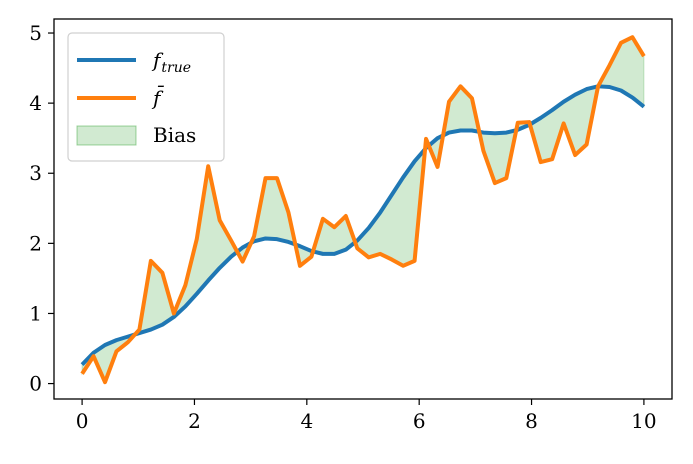 This screenshot has width=693, height=464. Describe the element at coordinates (35, 103) in the screenshot. I see `y-tick-label: 4` at that location.